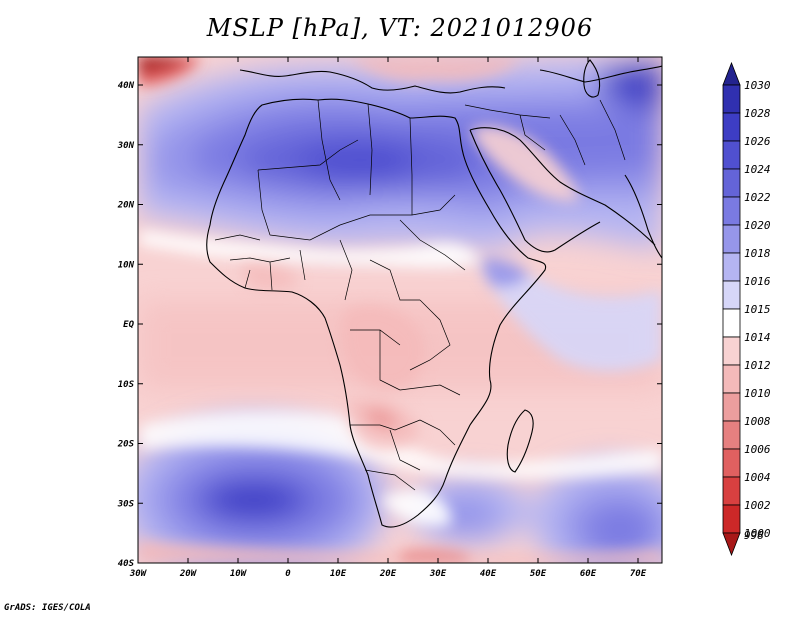 This screenshot has width=800, height=618. What do you see at coordinates (450, 79) in the screenshot?
I see `europe-coastline` at bounding box center [450, 79].